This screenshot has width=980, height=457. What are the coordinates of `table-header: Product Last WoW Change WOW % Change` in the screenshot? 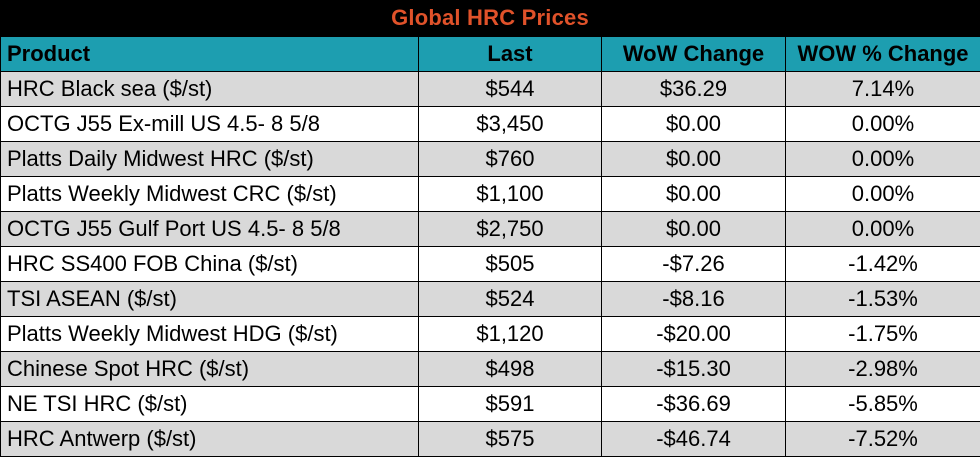 It's located at (490, 54).